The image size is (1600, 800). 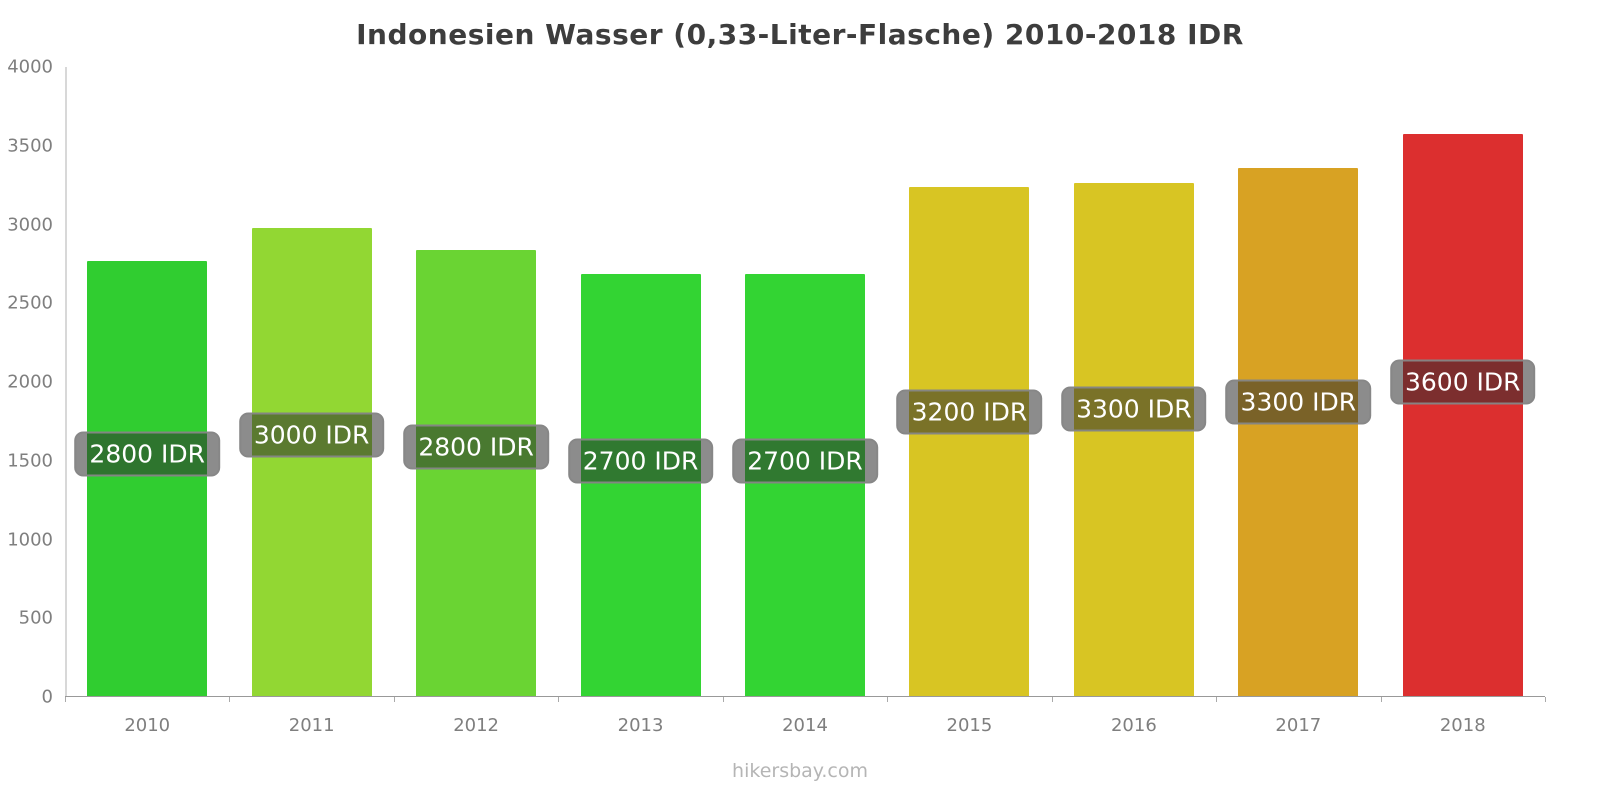 What do you see at coordinates (969, 412) in the screenshot?
I see `bar-value-badge-2015: 3200 IDR` at bounding box center [969, 412].